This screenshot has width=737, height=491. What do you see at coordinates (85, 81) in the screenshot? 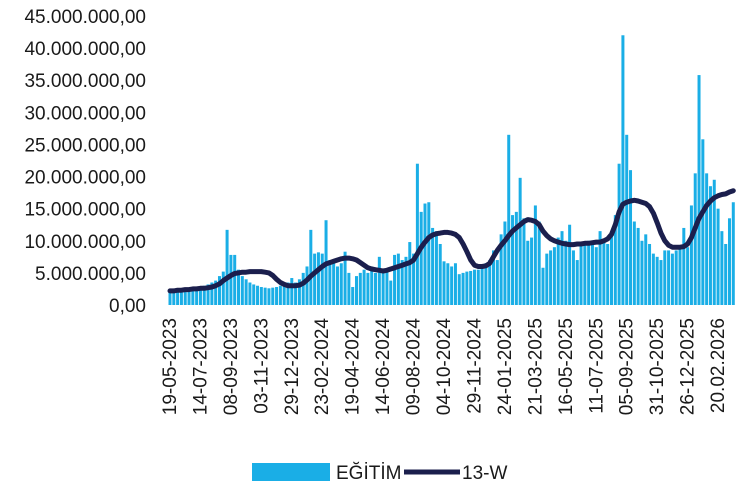
I see `y-tick-label: 35.000.000,00` at bounding box center [85, 81].